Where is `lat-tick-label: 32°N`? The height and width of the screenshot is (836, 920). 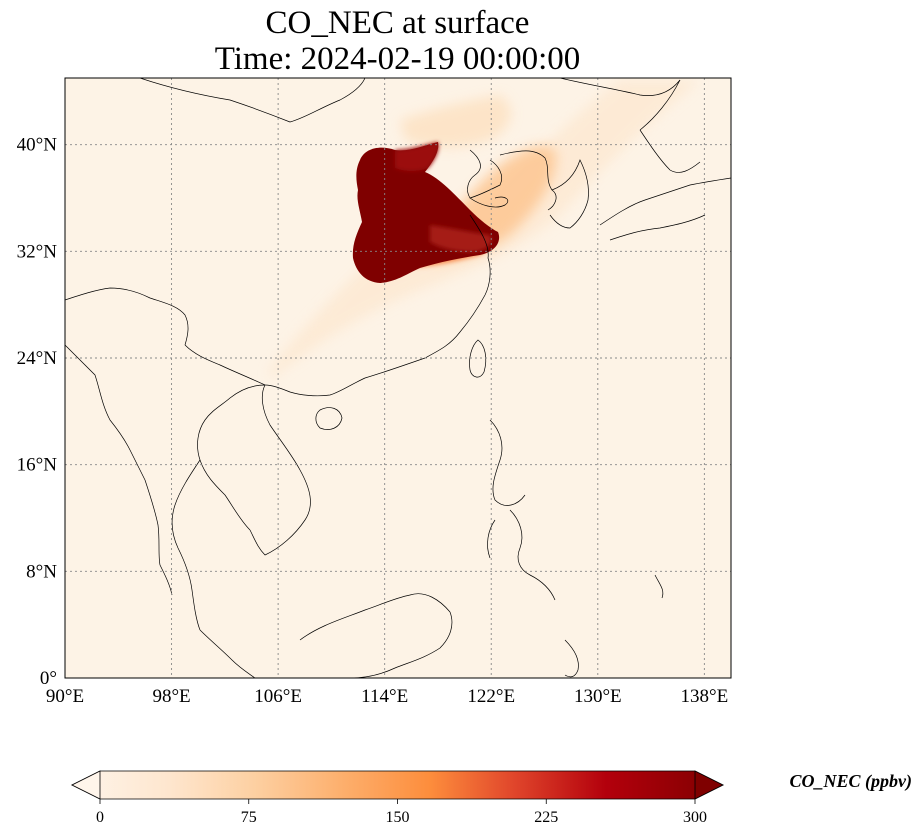 lat-tick-label: 32°N is located at coordinates (37, 251).